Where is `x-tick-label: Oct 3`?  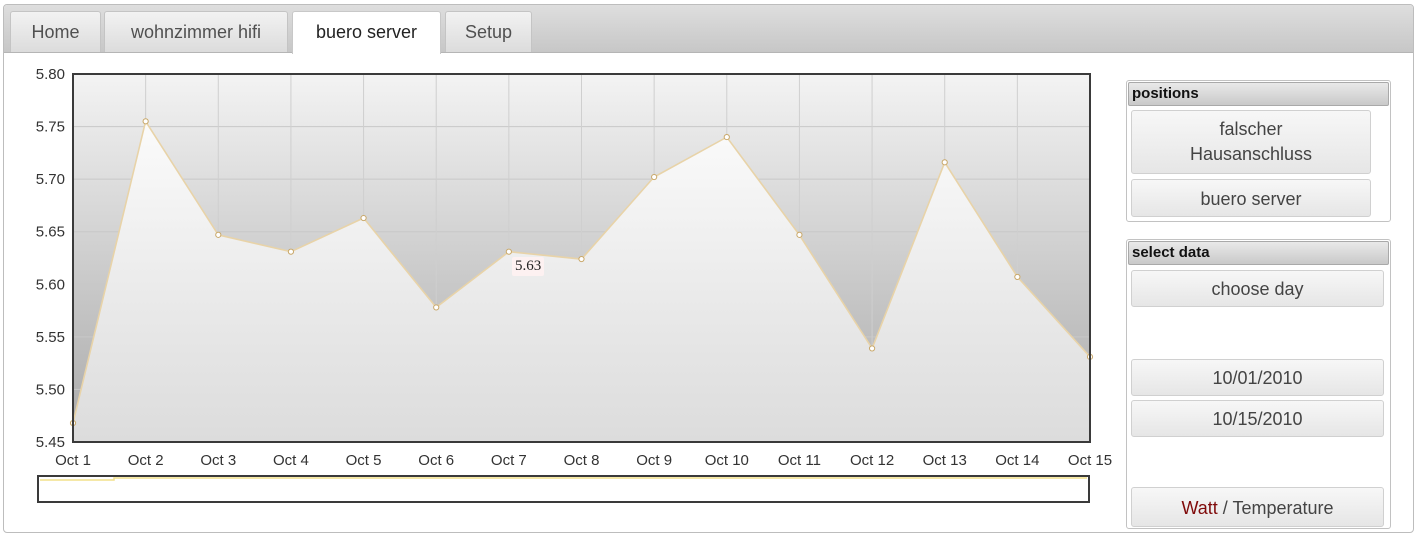 x-tick-label: Oct 3 is located at coordinates (218, 460).